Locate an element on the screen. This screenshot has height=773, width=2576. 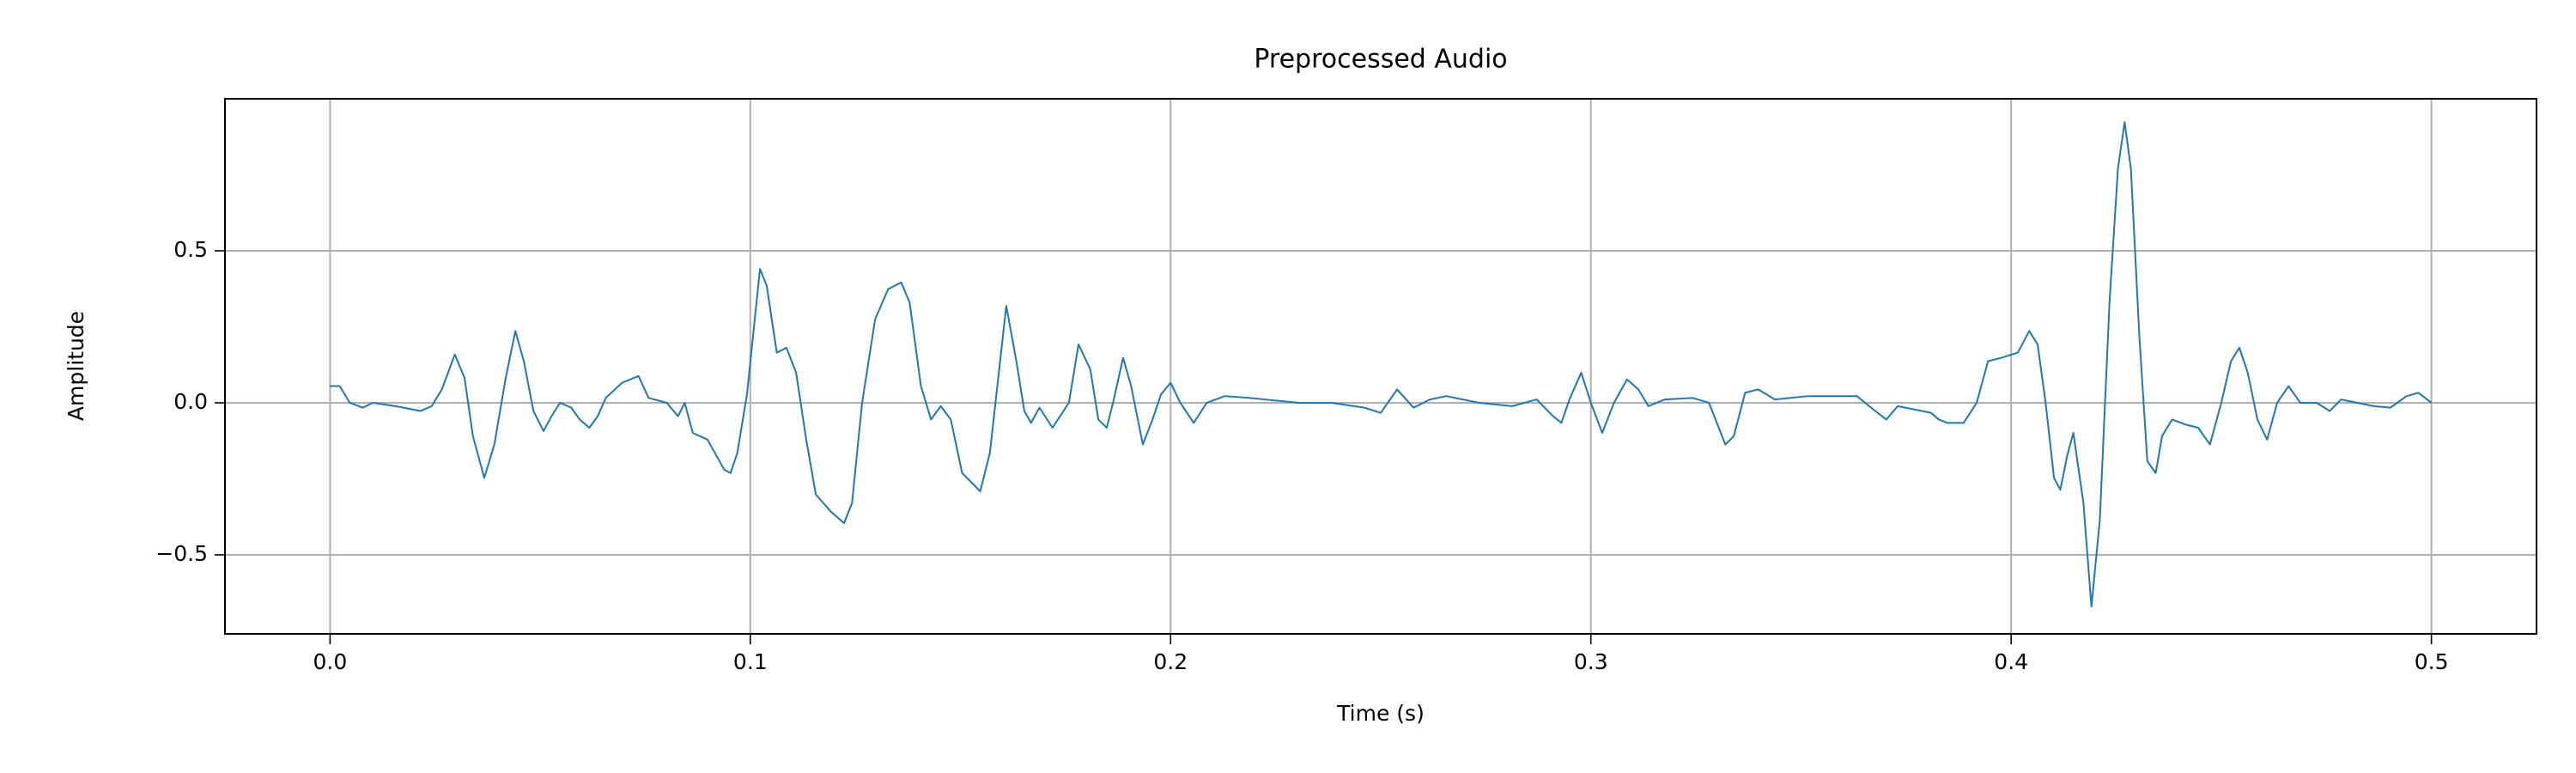
y-tick-label: −0.5 is located at coordinates (181, 553).